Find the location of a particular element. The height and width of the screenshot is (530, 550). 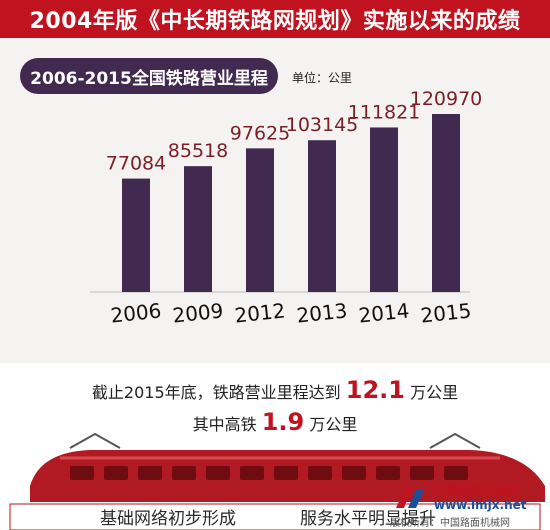

summary-high-speed-value: 1.9 is located at coordinates (283, 422).